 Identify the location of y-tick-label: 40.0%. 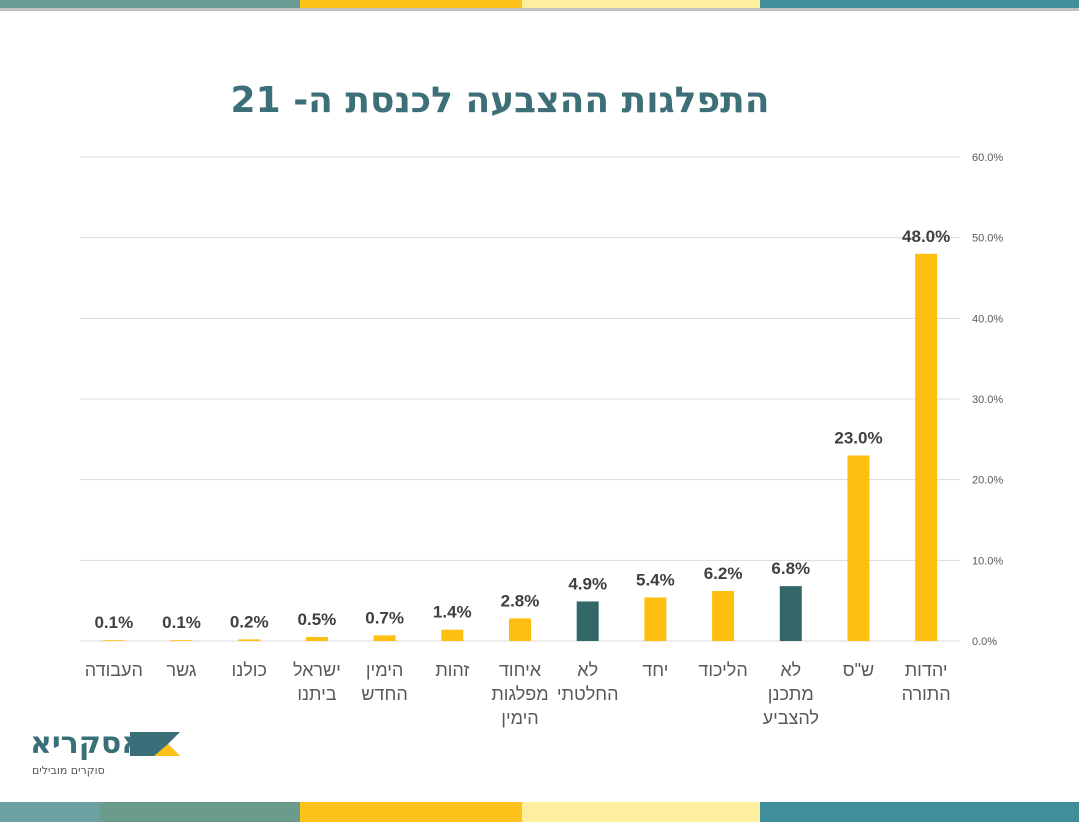
(987, 319).